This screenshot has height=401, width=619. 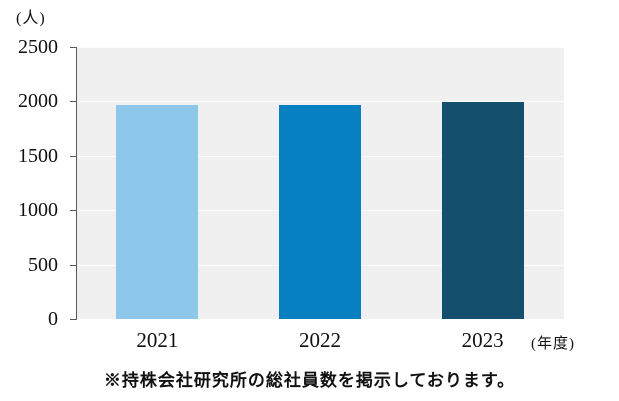 I want to click on y-axis-line, so click(x=76, y=183).